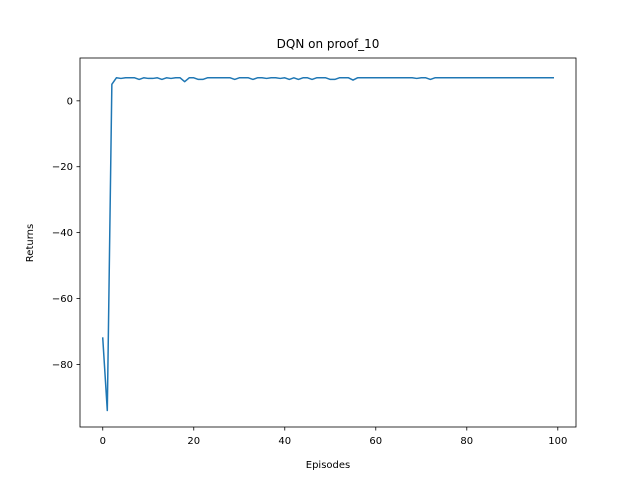  I want to click on chart-title: DQN on proof_10, so click(328, 44).